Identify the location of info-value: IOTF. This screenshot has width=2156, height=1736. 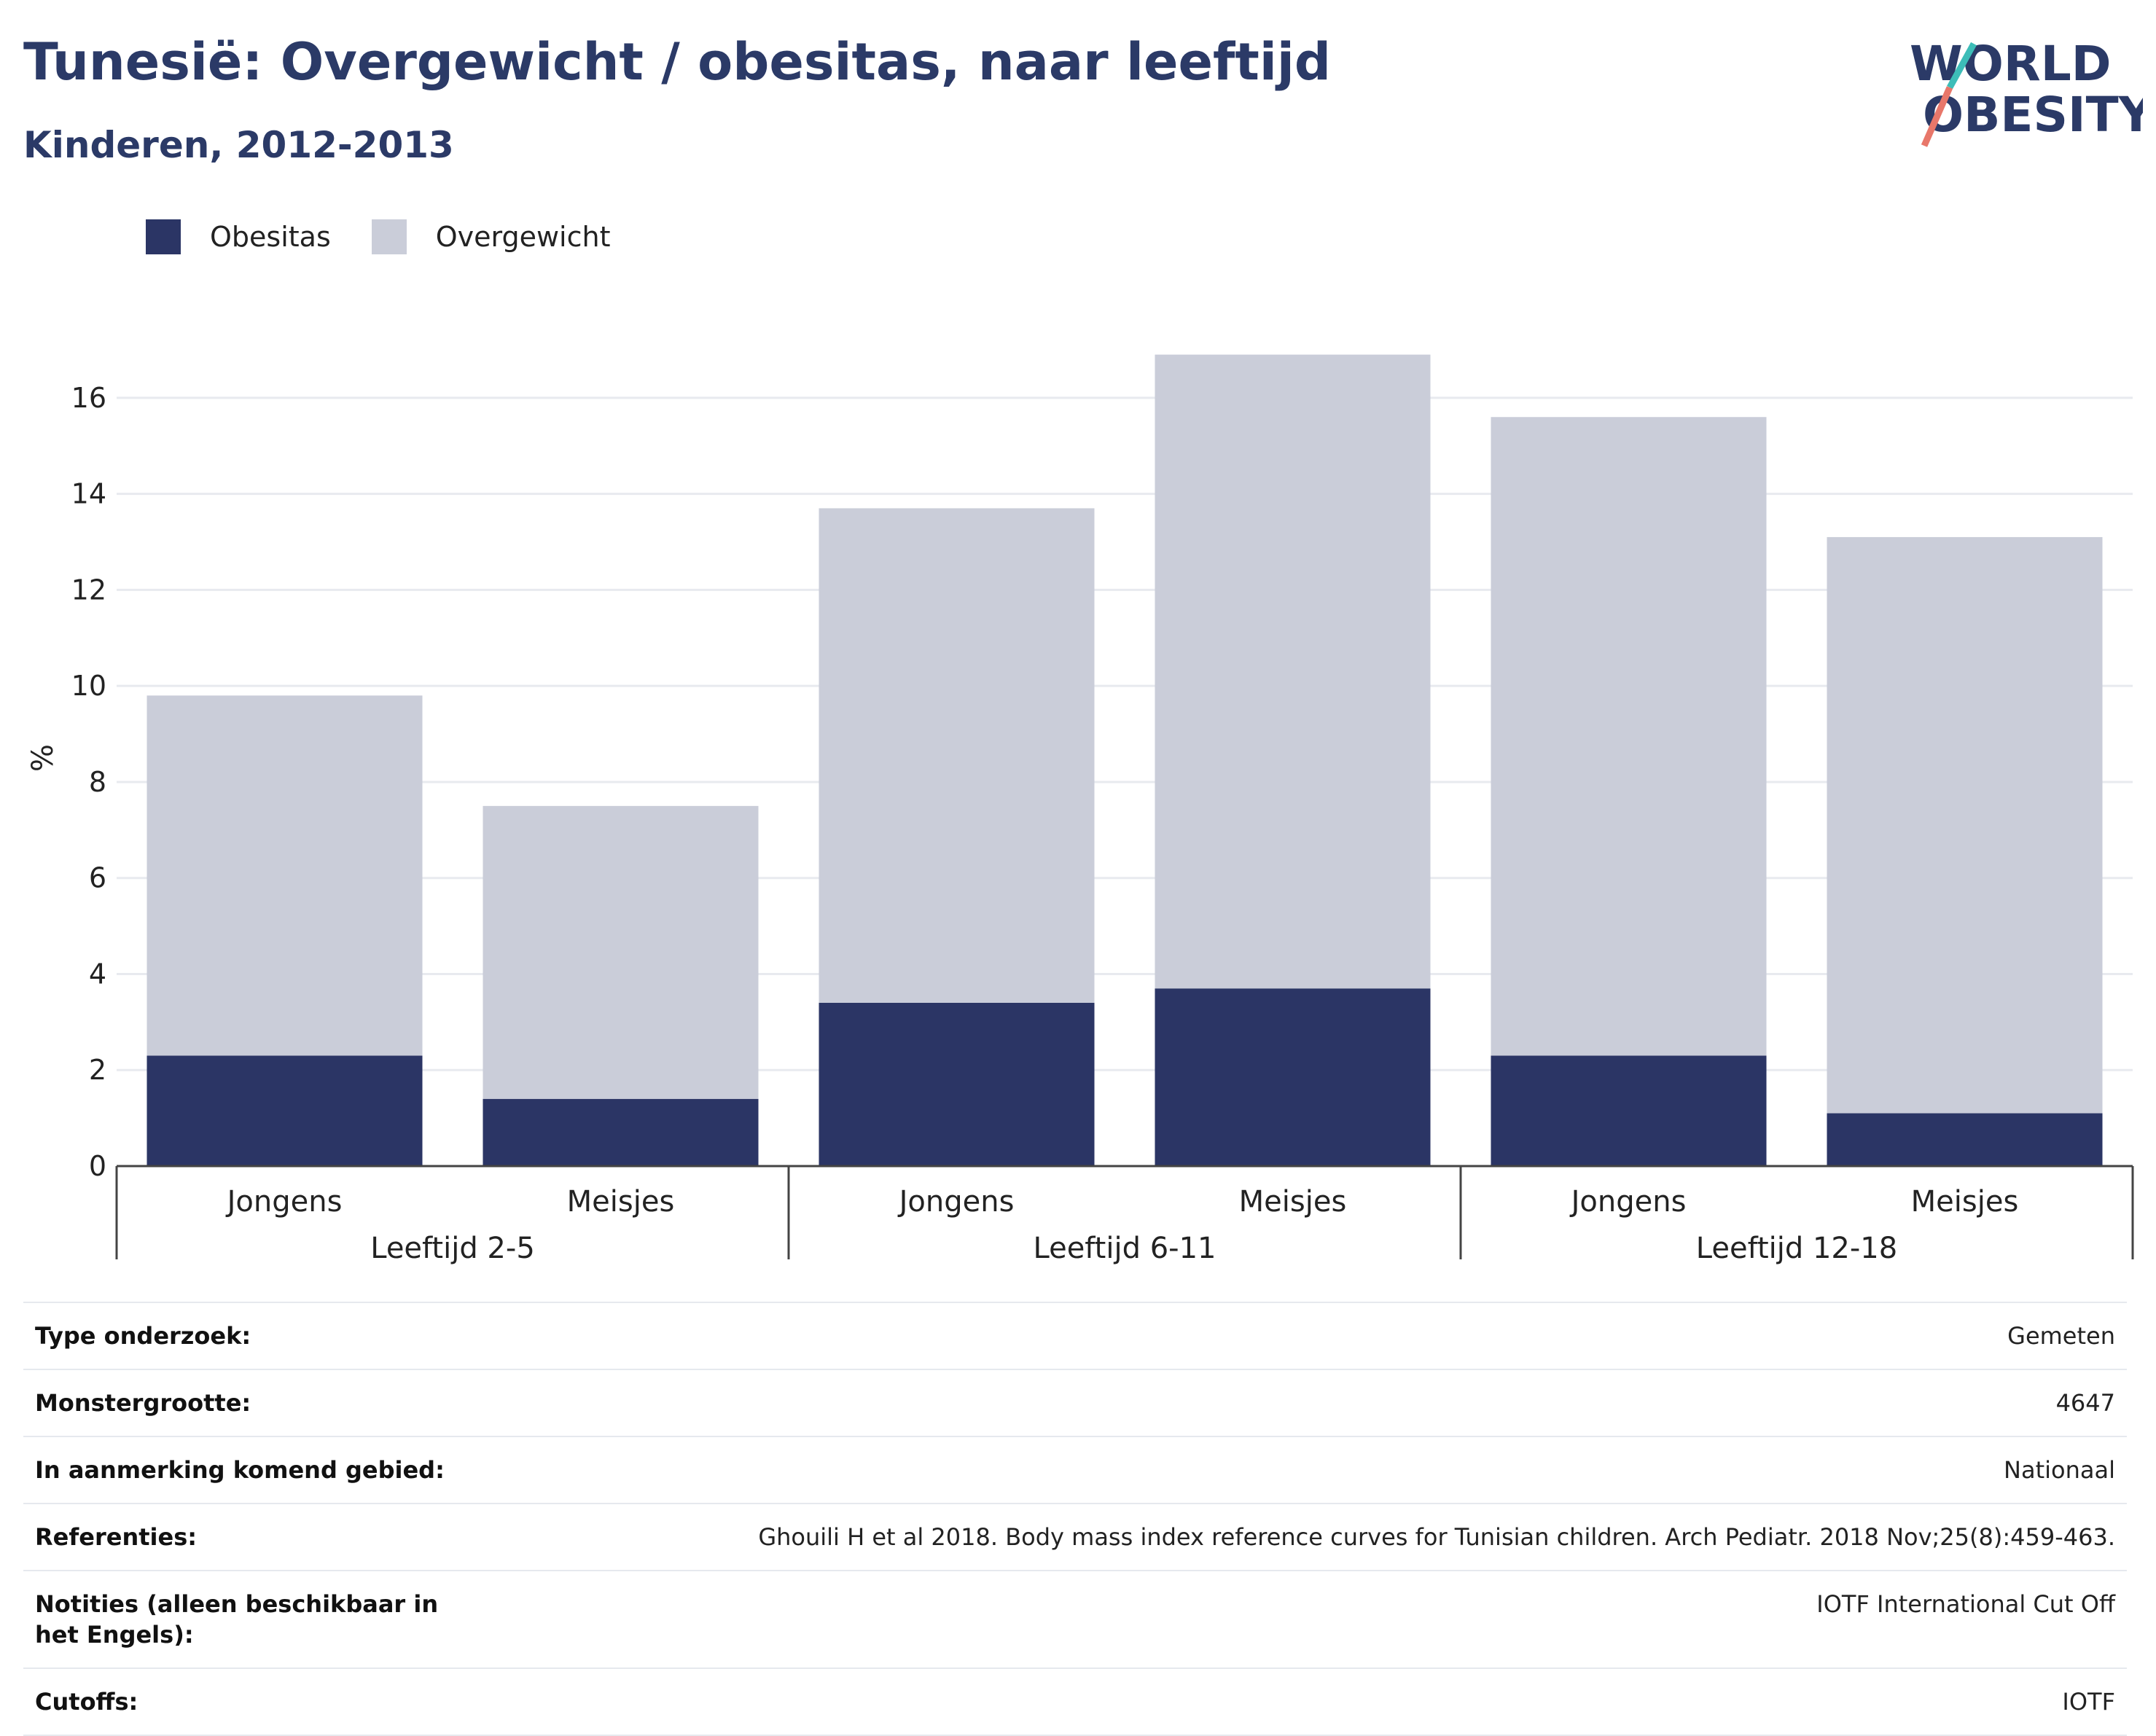
(2089, 1702).